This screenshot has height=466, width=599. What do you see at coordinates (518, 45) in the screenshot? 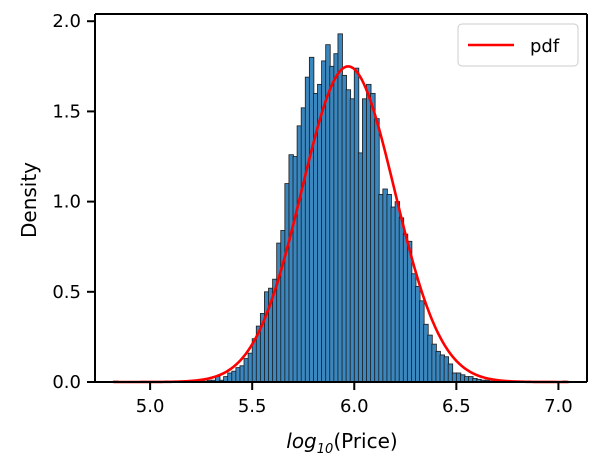
I see `legend: pdf` at bounding box center [518, 45].